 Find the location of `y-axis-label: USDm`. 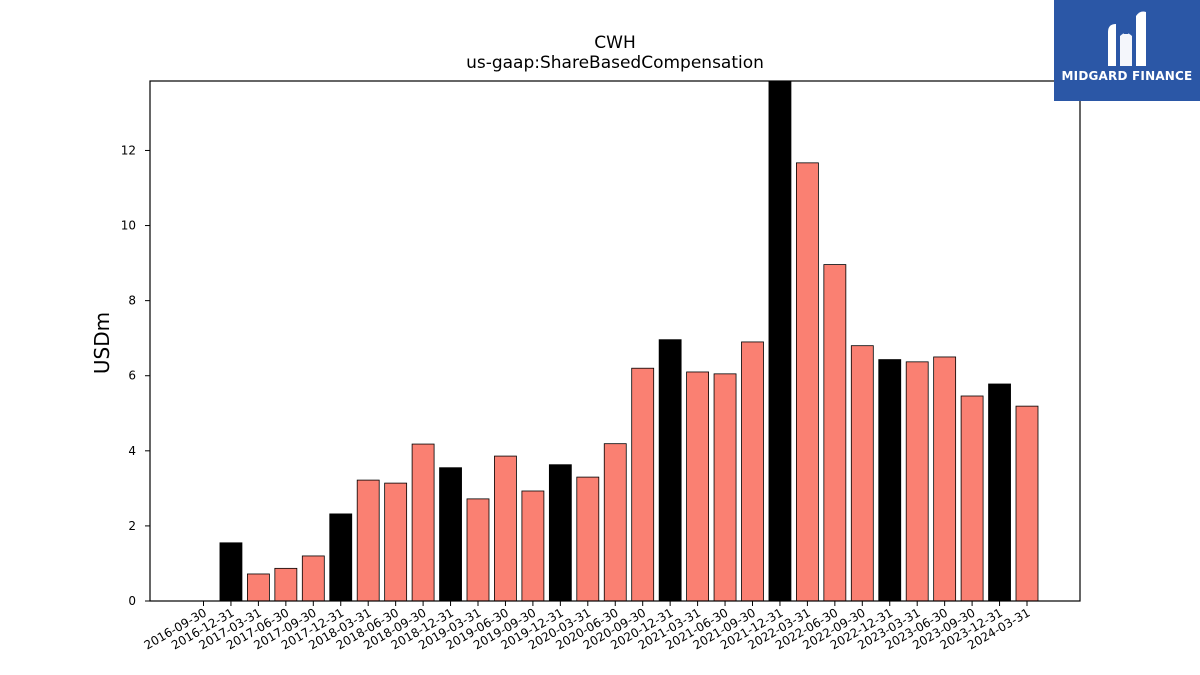

y-axis-label: USDm is located at coordinates (102, 343).